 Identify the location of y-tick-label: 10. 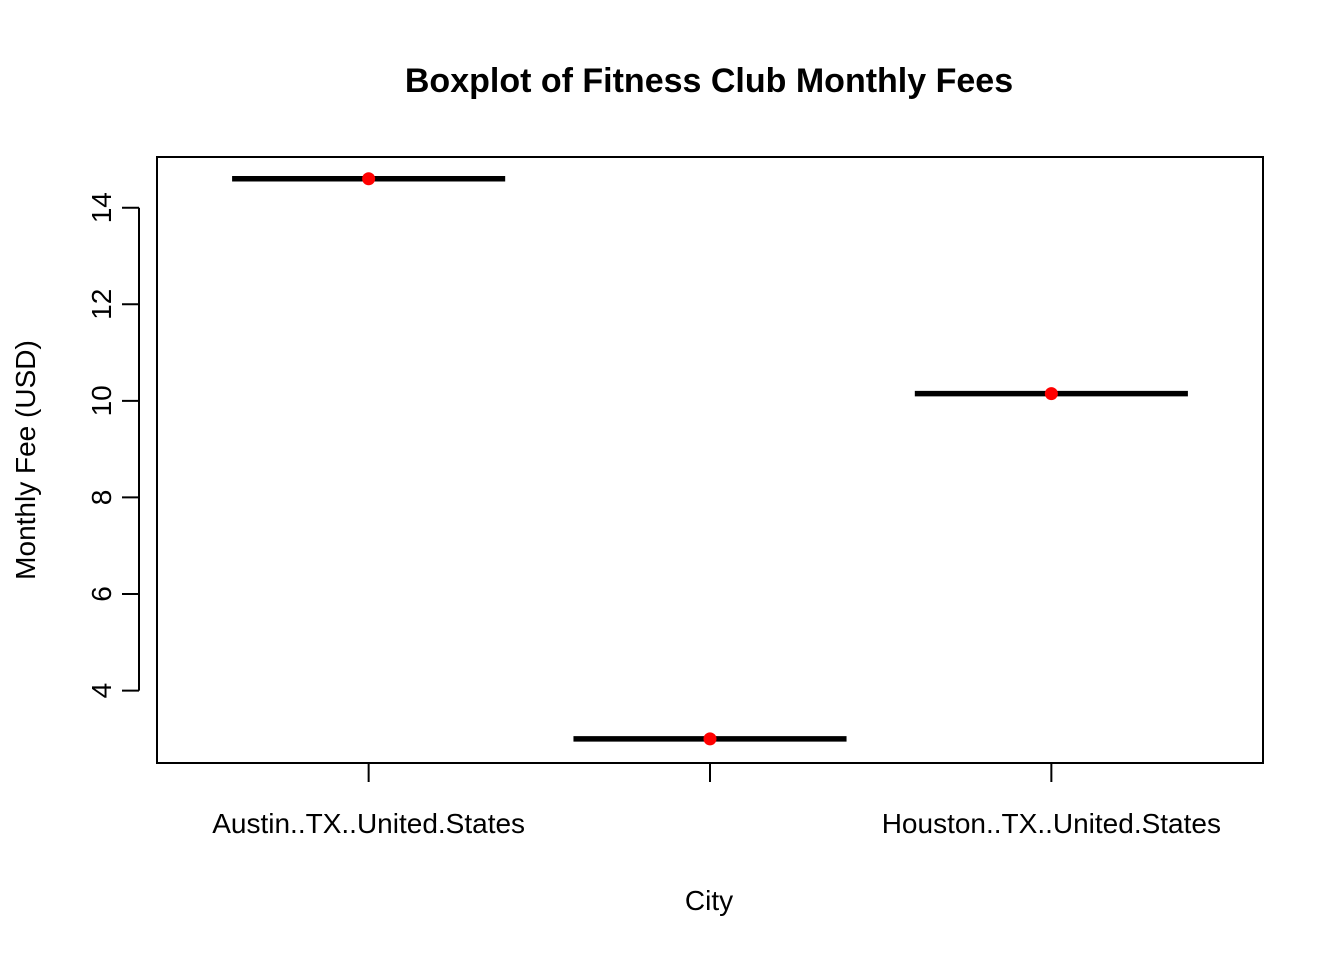
(101, 400).